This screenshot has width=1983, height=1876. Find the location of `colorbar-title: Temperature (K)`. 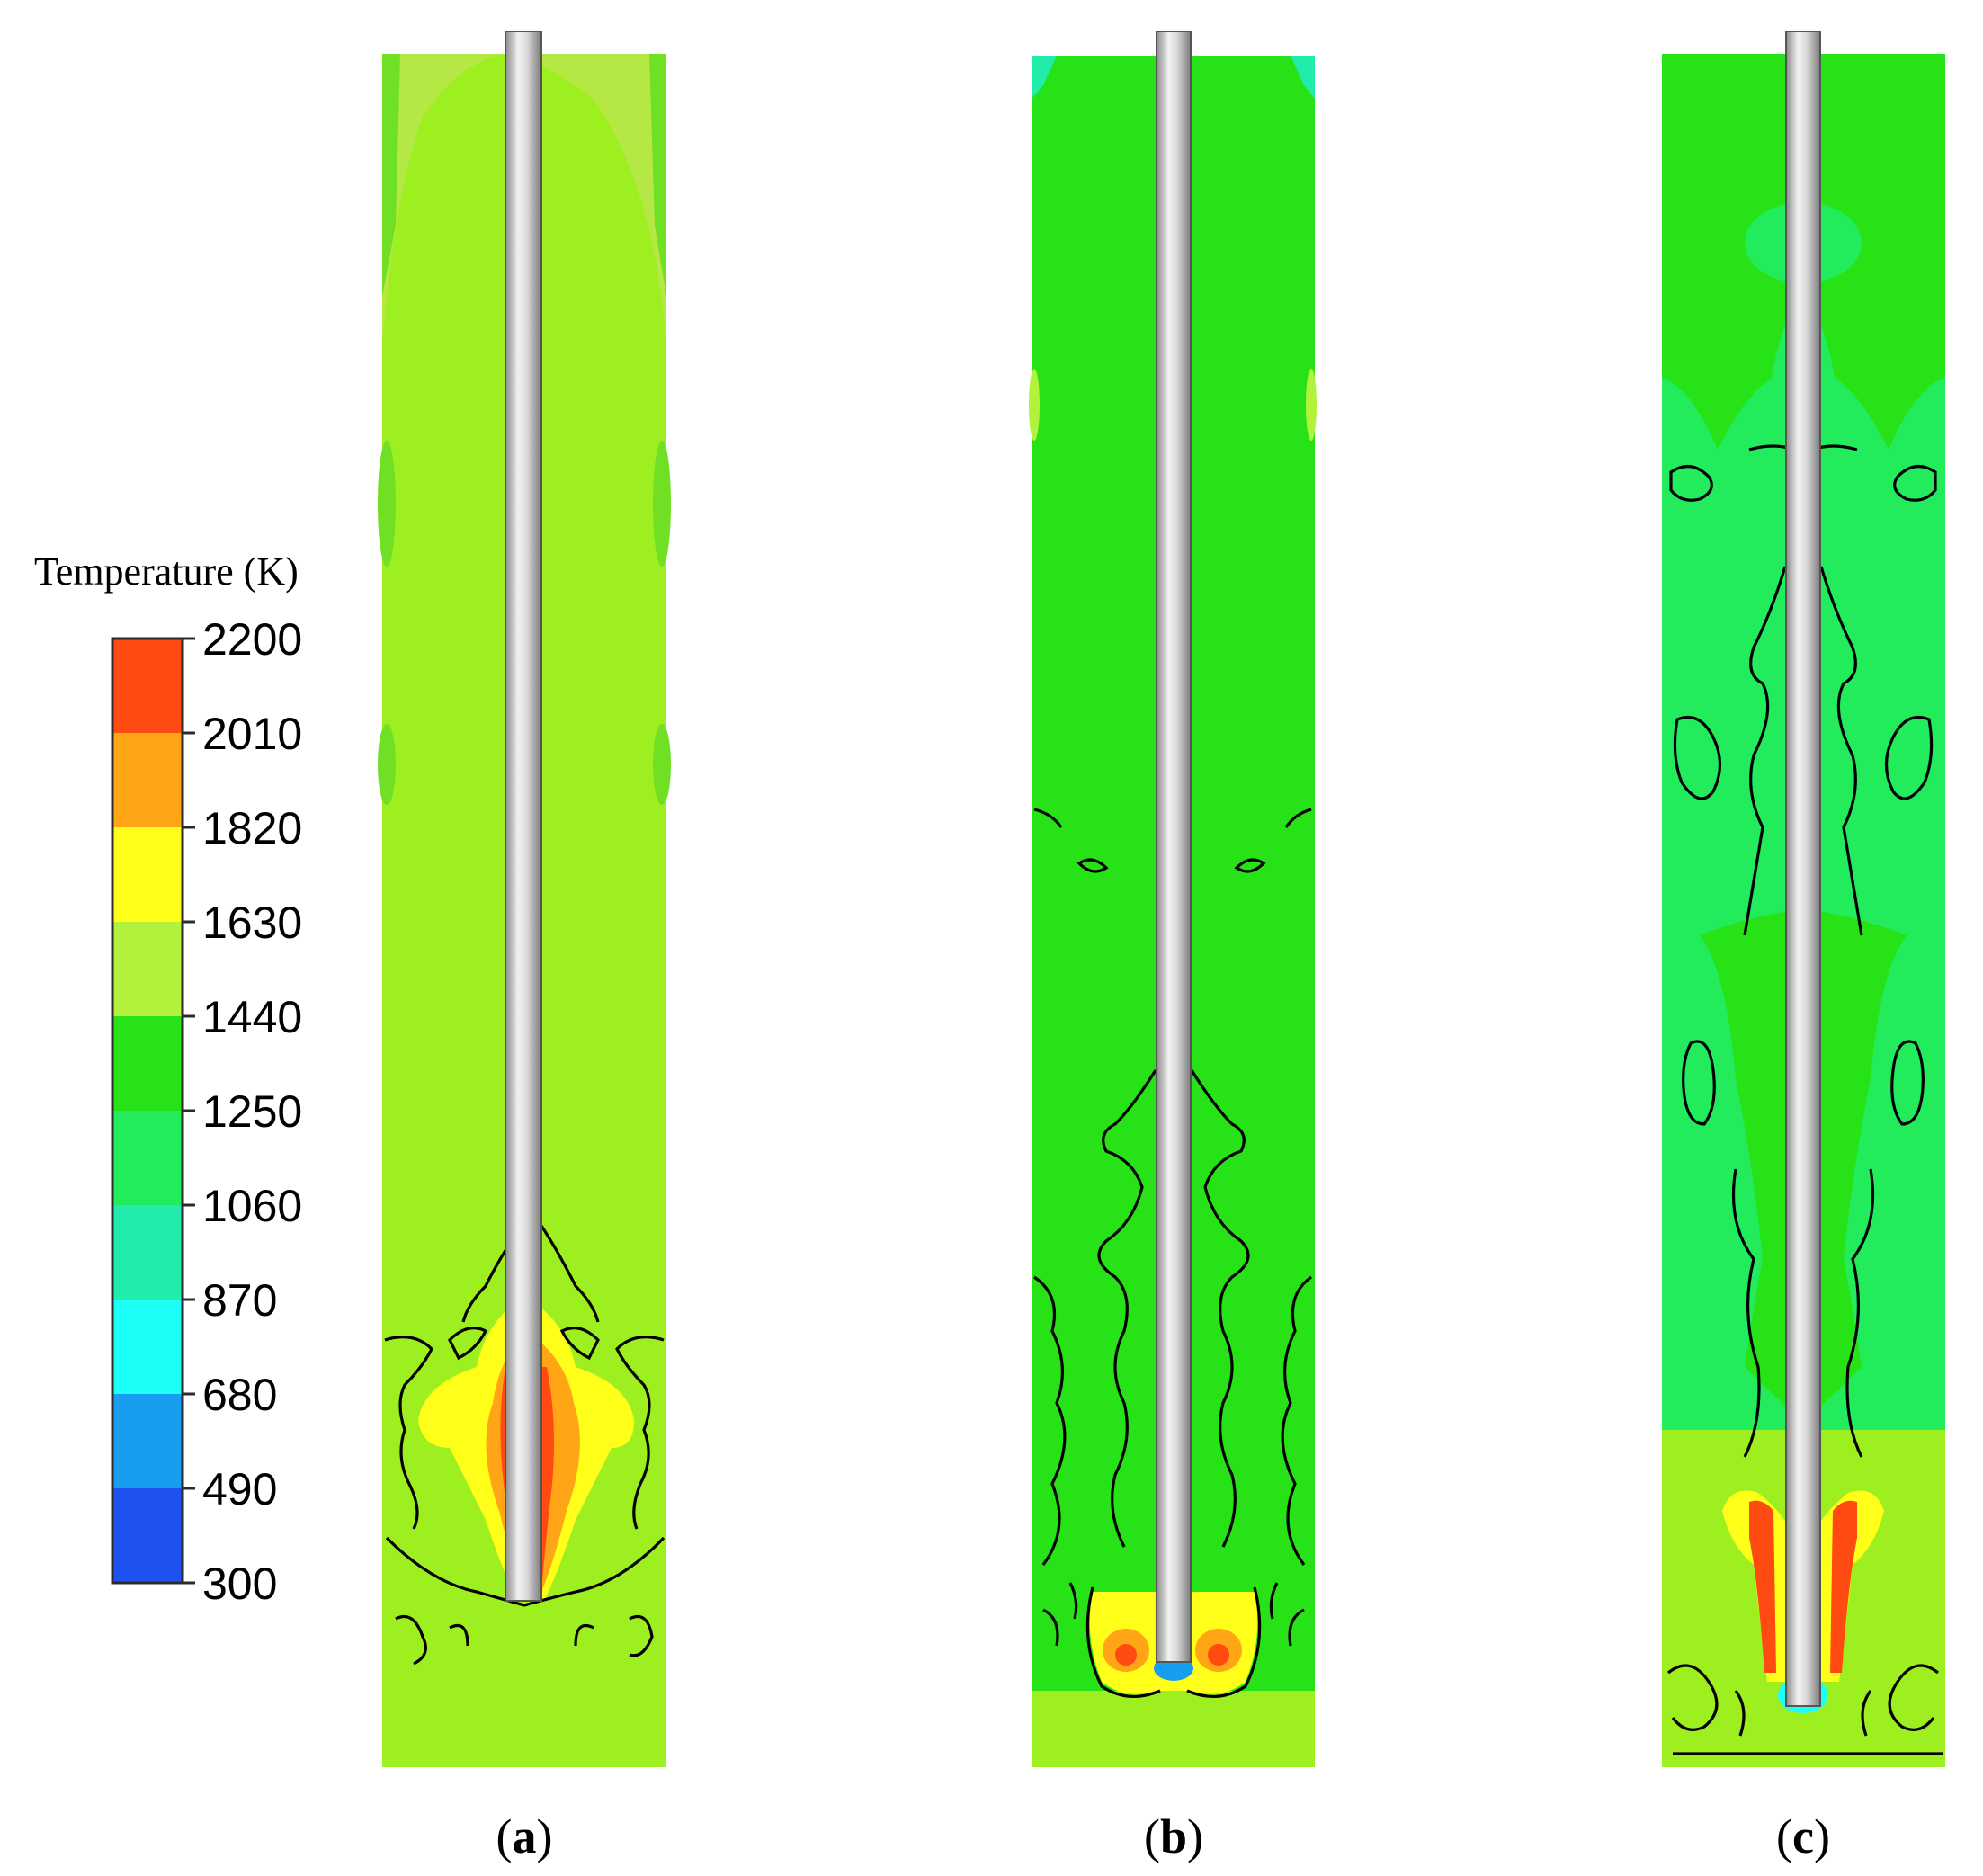

colorbar-title: Temperature (K) is located at coordinates (166, 571).